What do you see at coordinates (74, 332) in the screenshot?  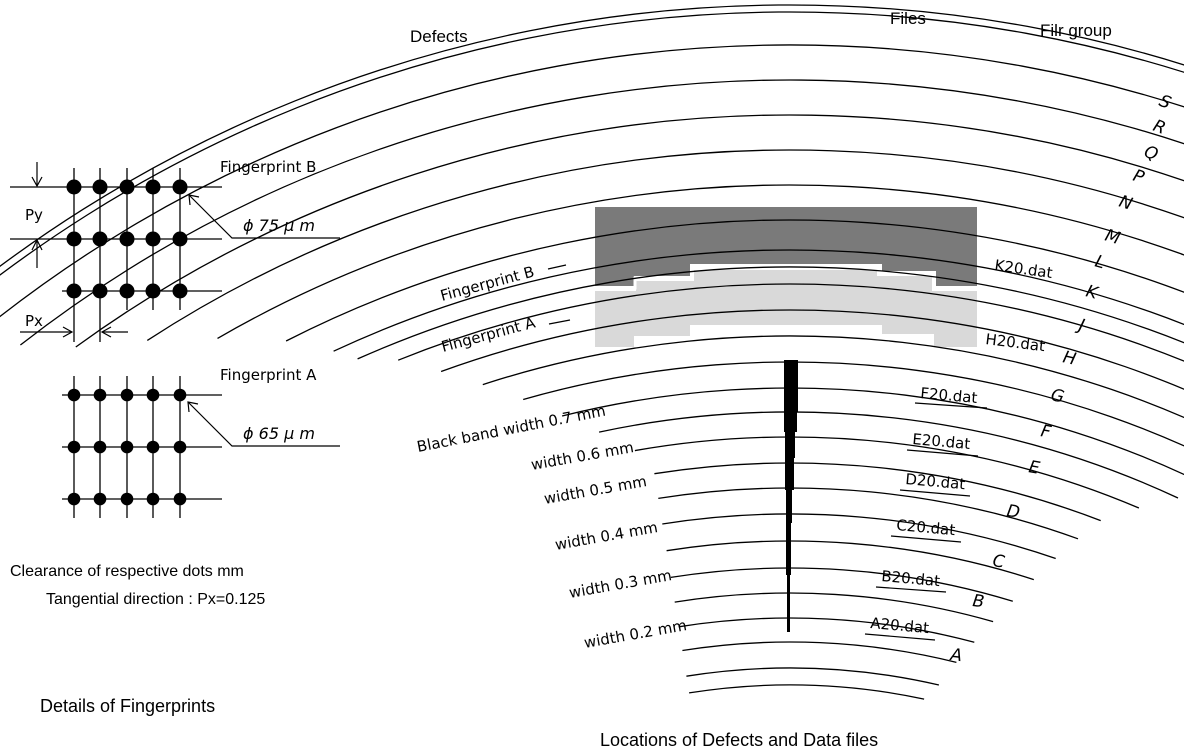 I see `px-dimension` at bounding box center [74, 332].